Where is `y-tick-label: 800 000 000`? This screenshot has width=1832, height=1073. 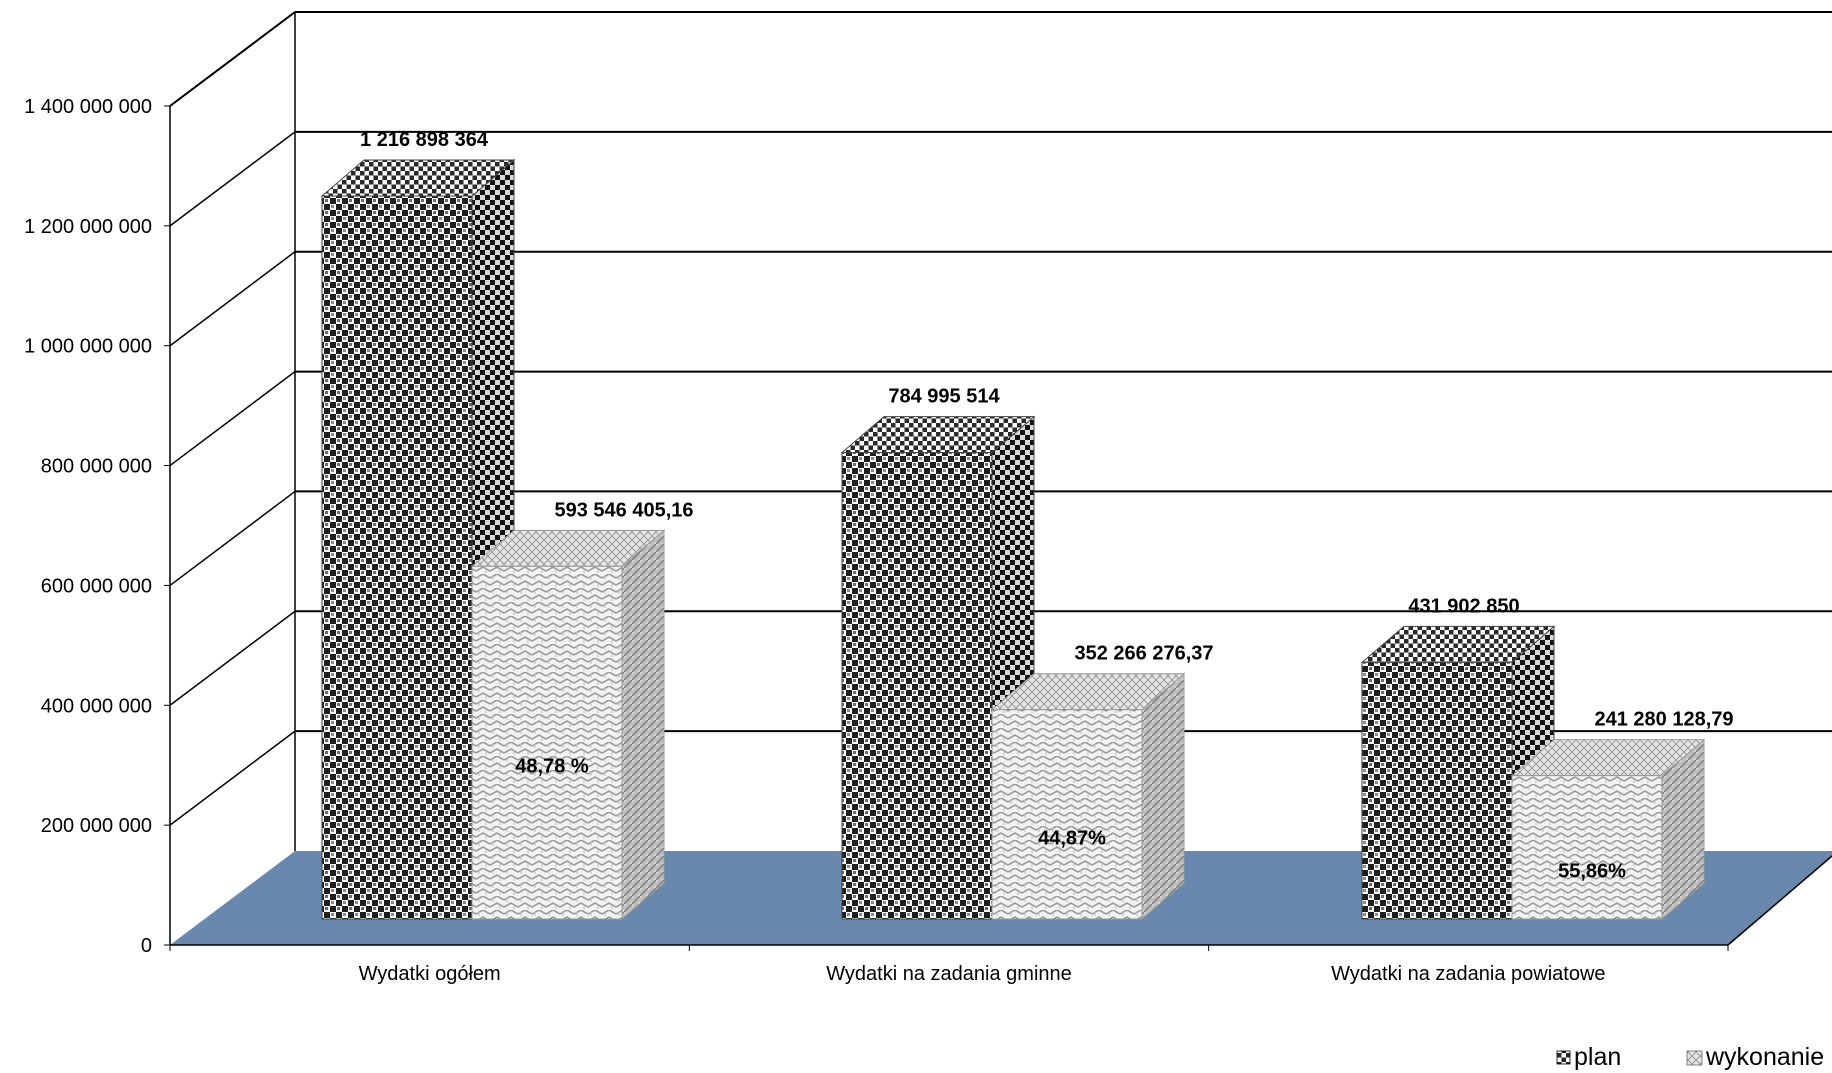 y-tick-label: 800 000 000 is located at coordinates (96, 467).